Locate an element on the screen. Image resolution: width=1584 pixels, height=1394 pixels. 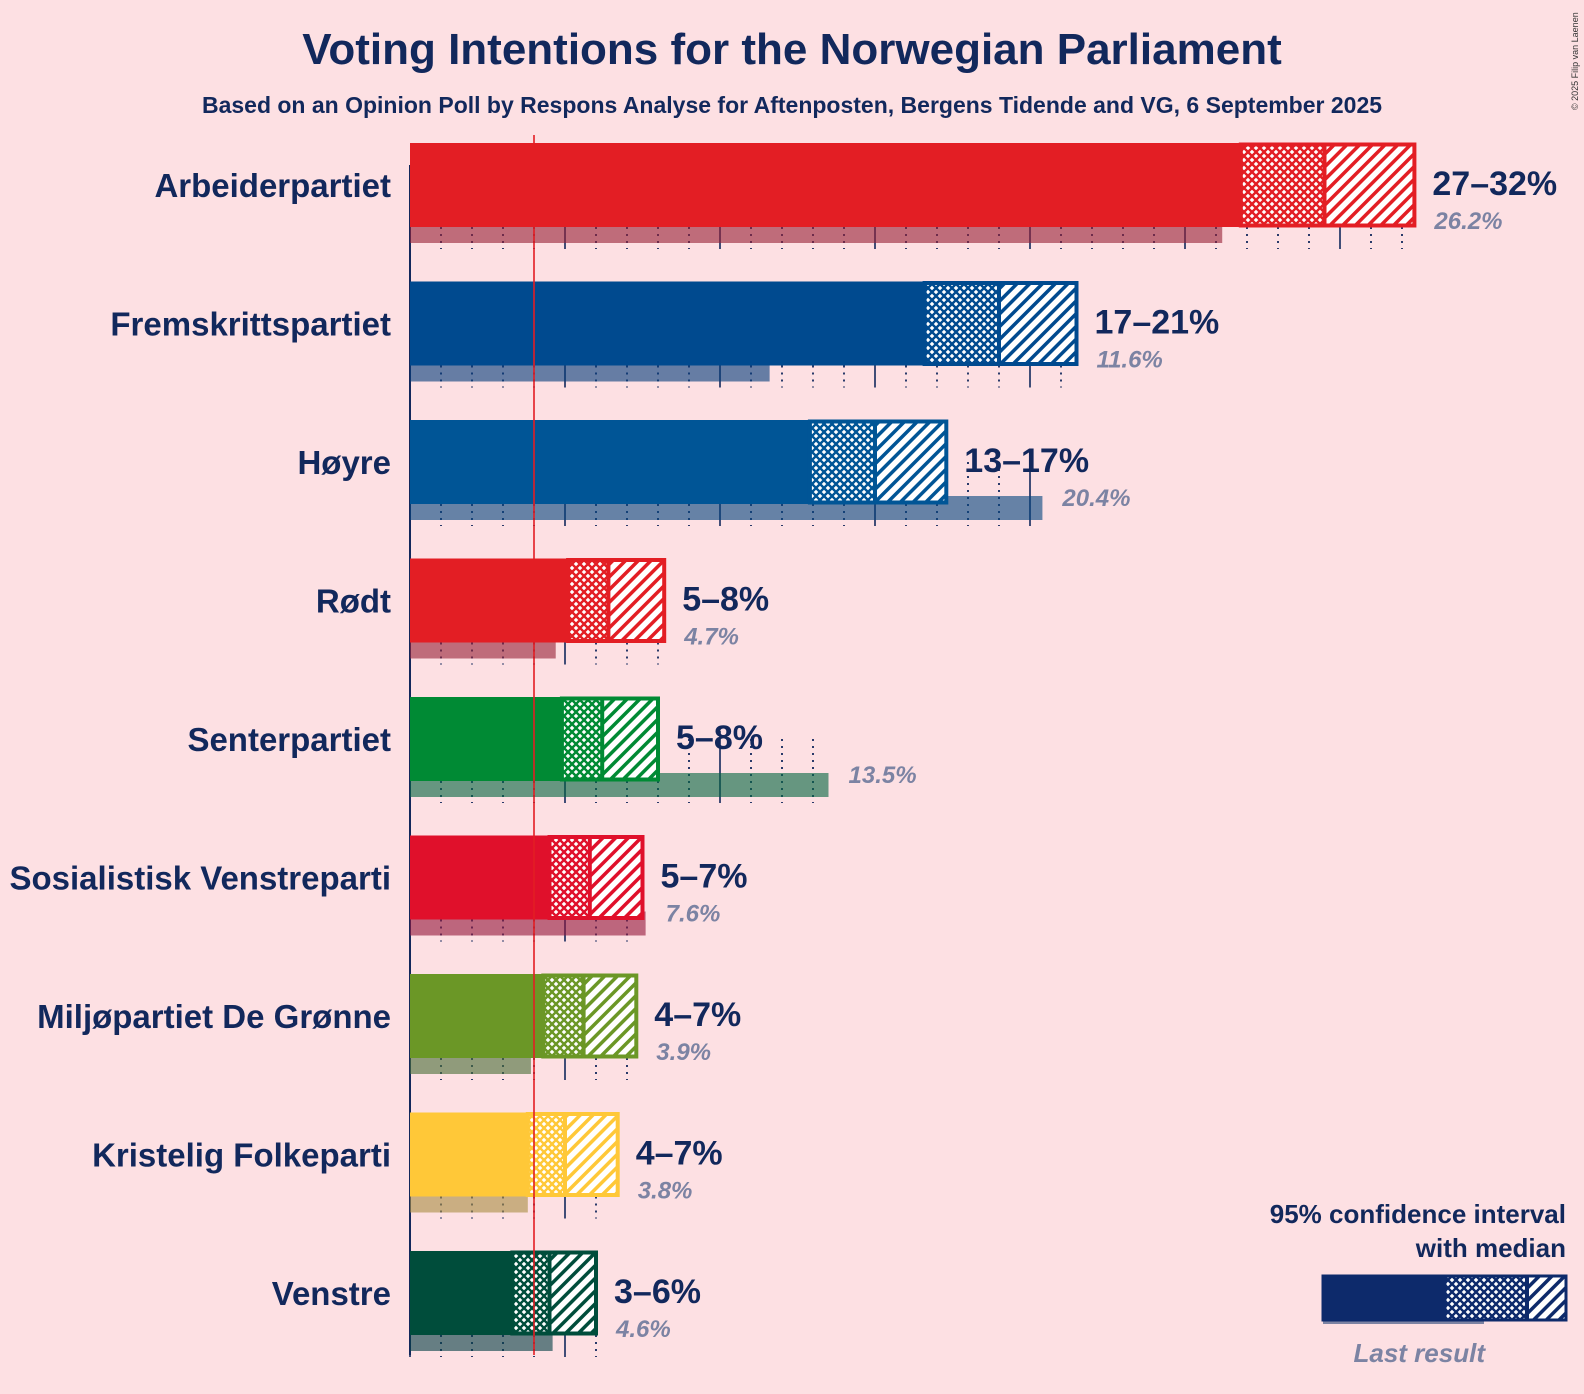
range-label: 17–21% is located at coordinates (1157, 323).